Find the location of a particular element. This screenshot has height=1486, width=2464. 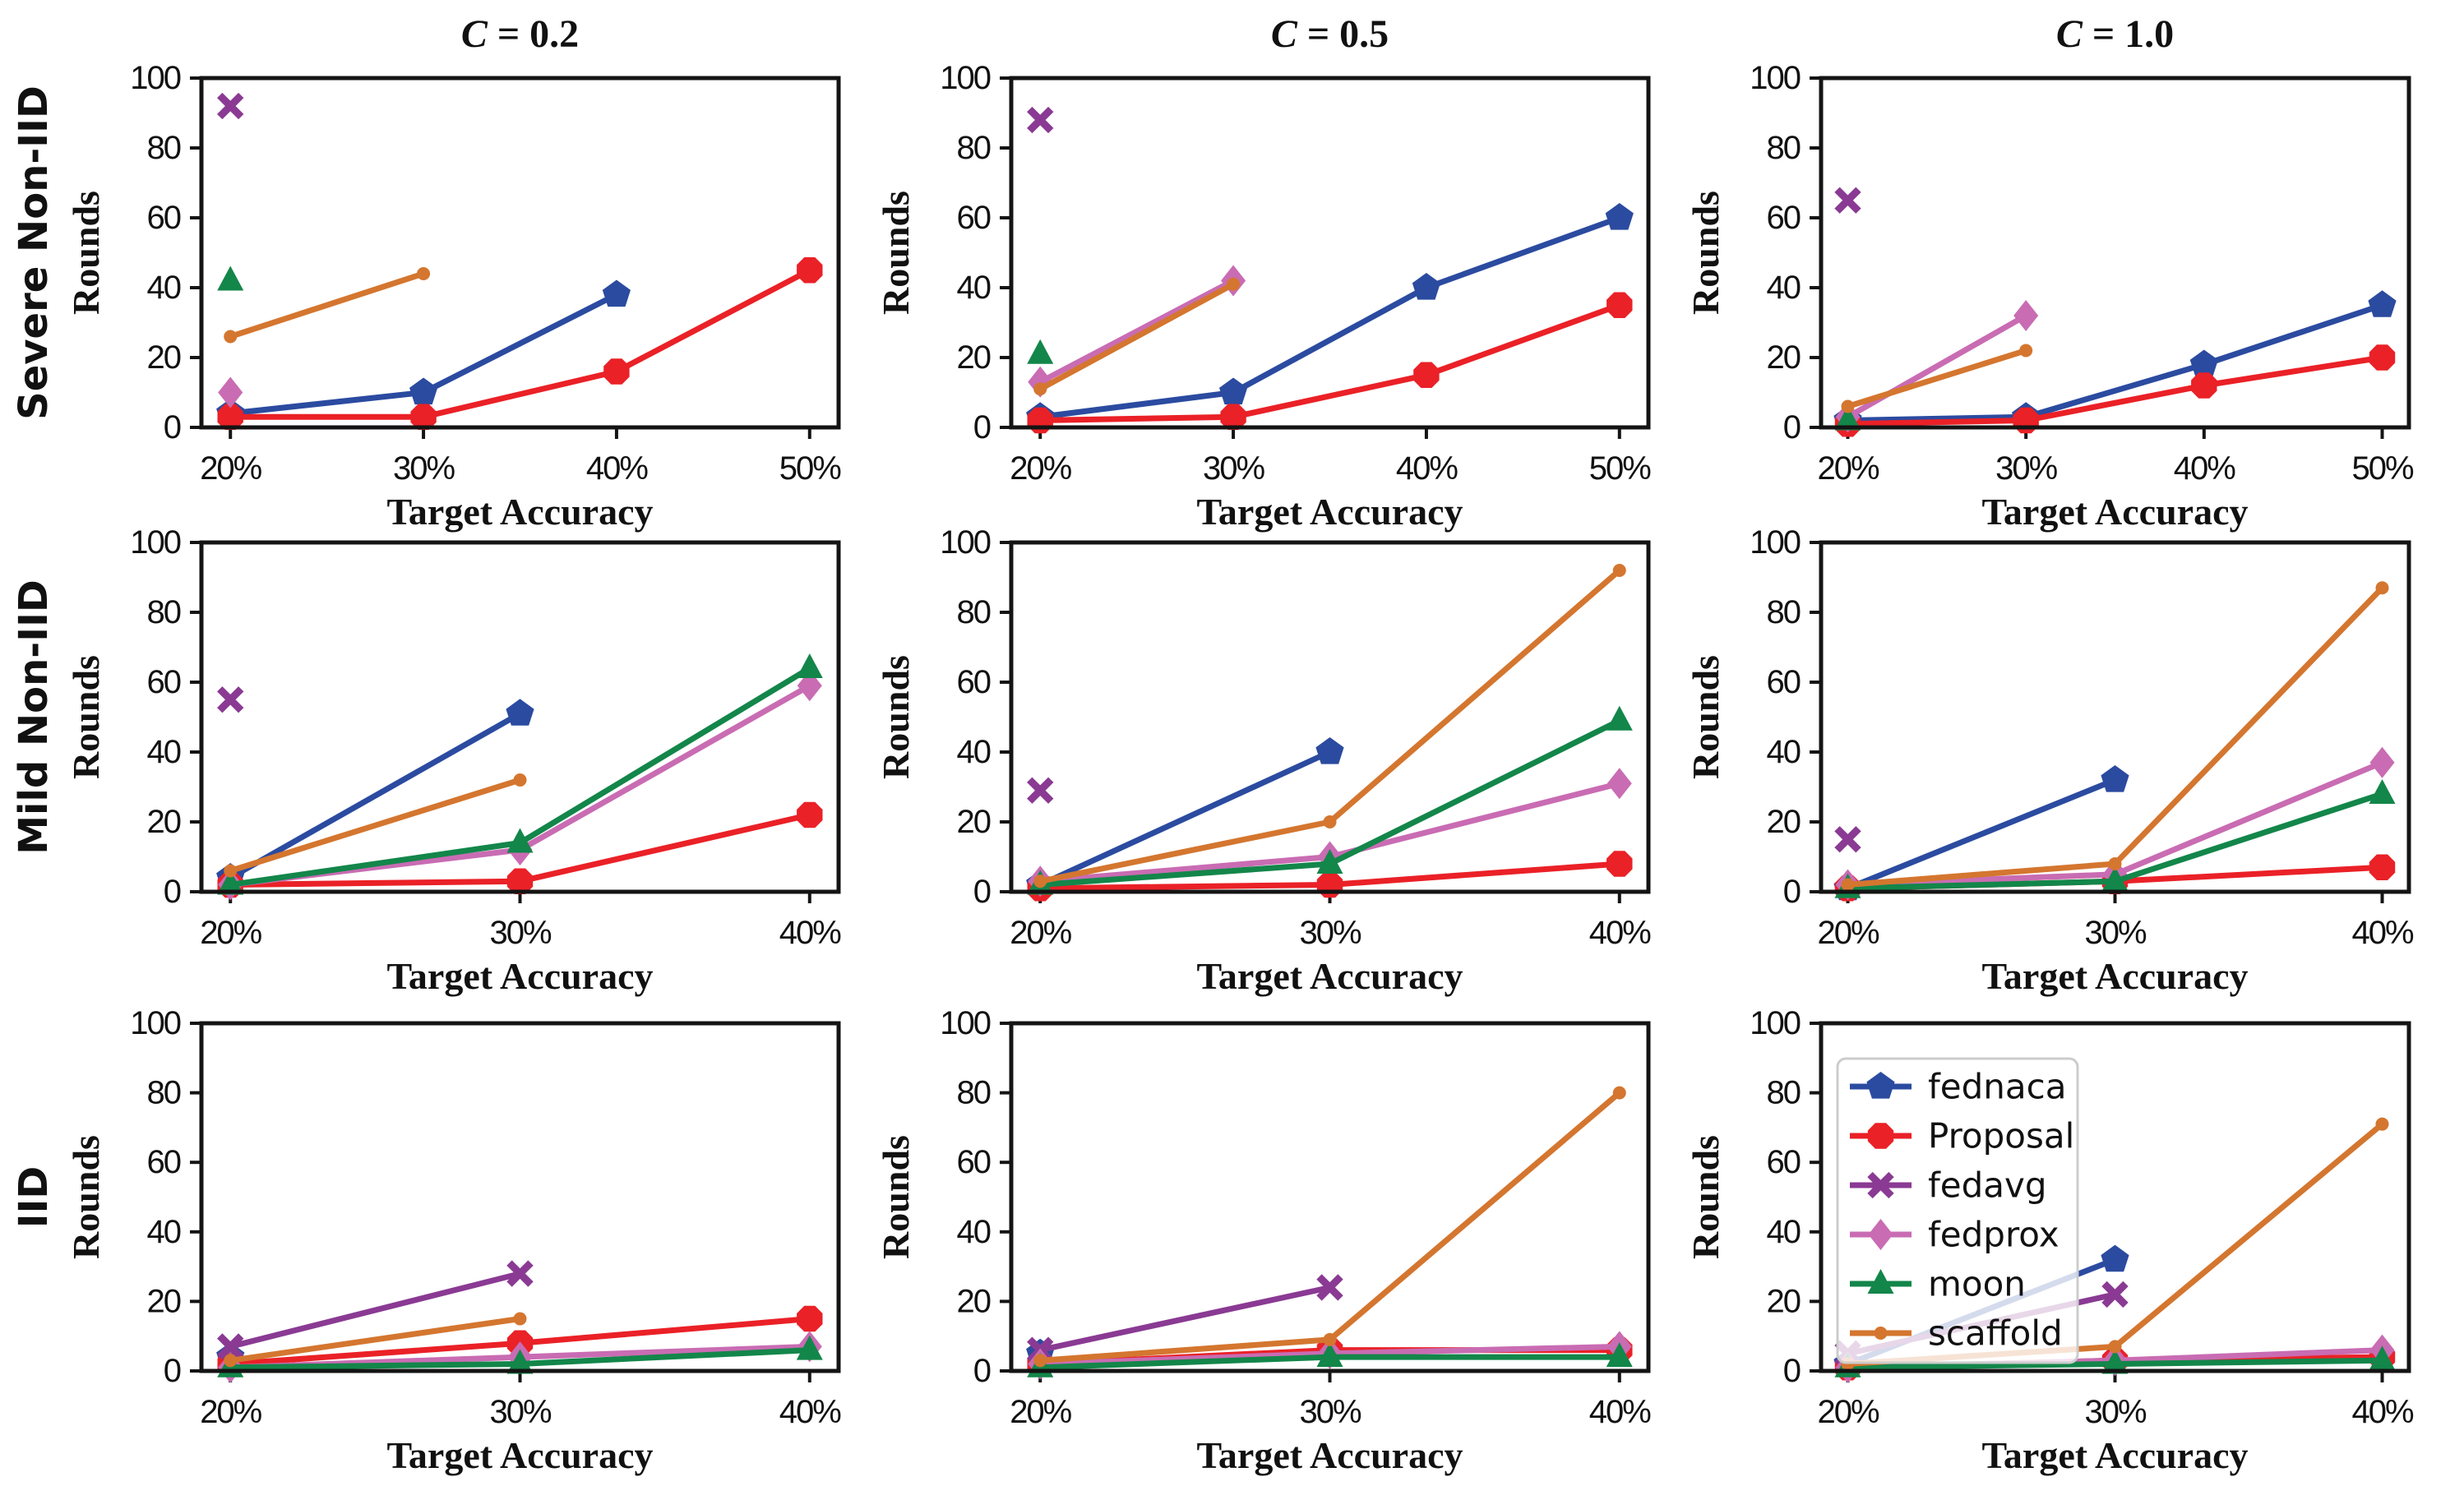

legend-marker-moon is located at coordinates (1880, 1281).